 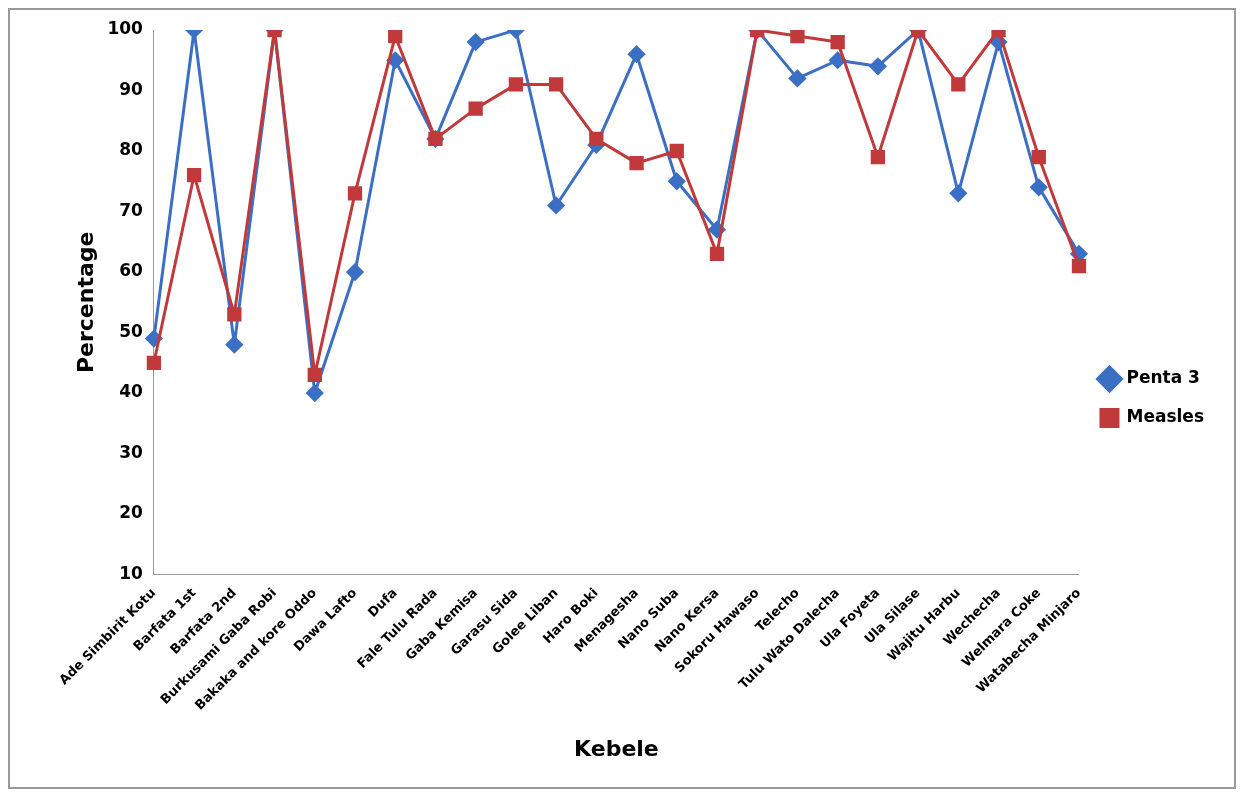 What do you see at coordinates (131, 149) in the screenshot?
I see `y-tick-label: 80` at bounding box center [131, 149].